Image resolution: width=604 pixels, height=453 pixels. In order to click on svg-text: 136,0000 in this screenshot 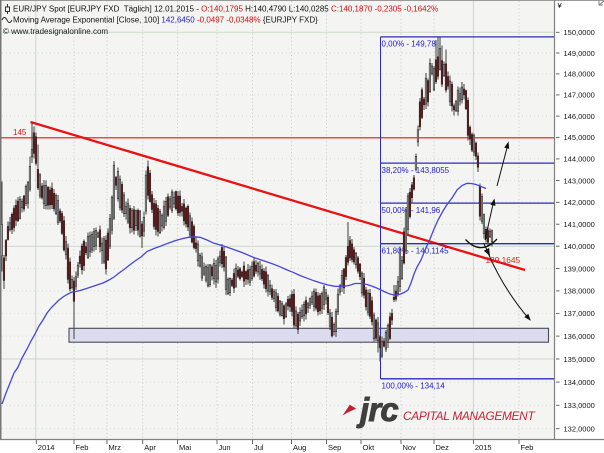, I will do `click(579, 336)`.